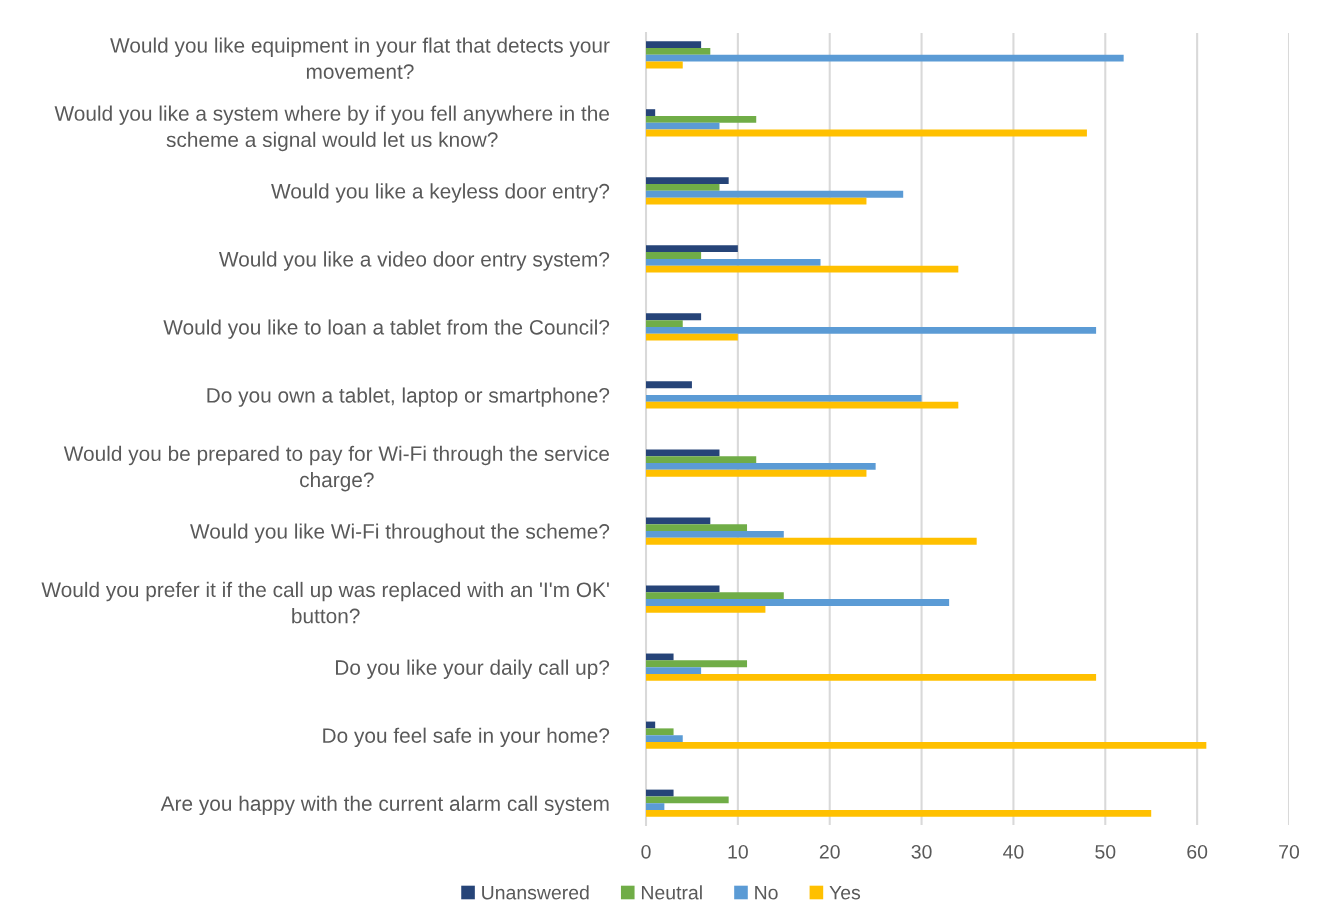 Image resolution: width=1322 pixels, height=915 pixels. I want to click on x-tick-label: 0, so click(646, 851).